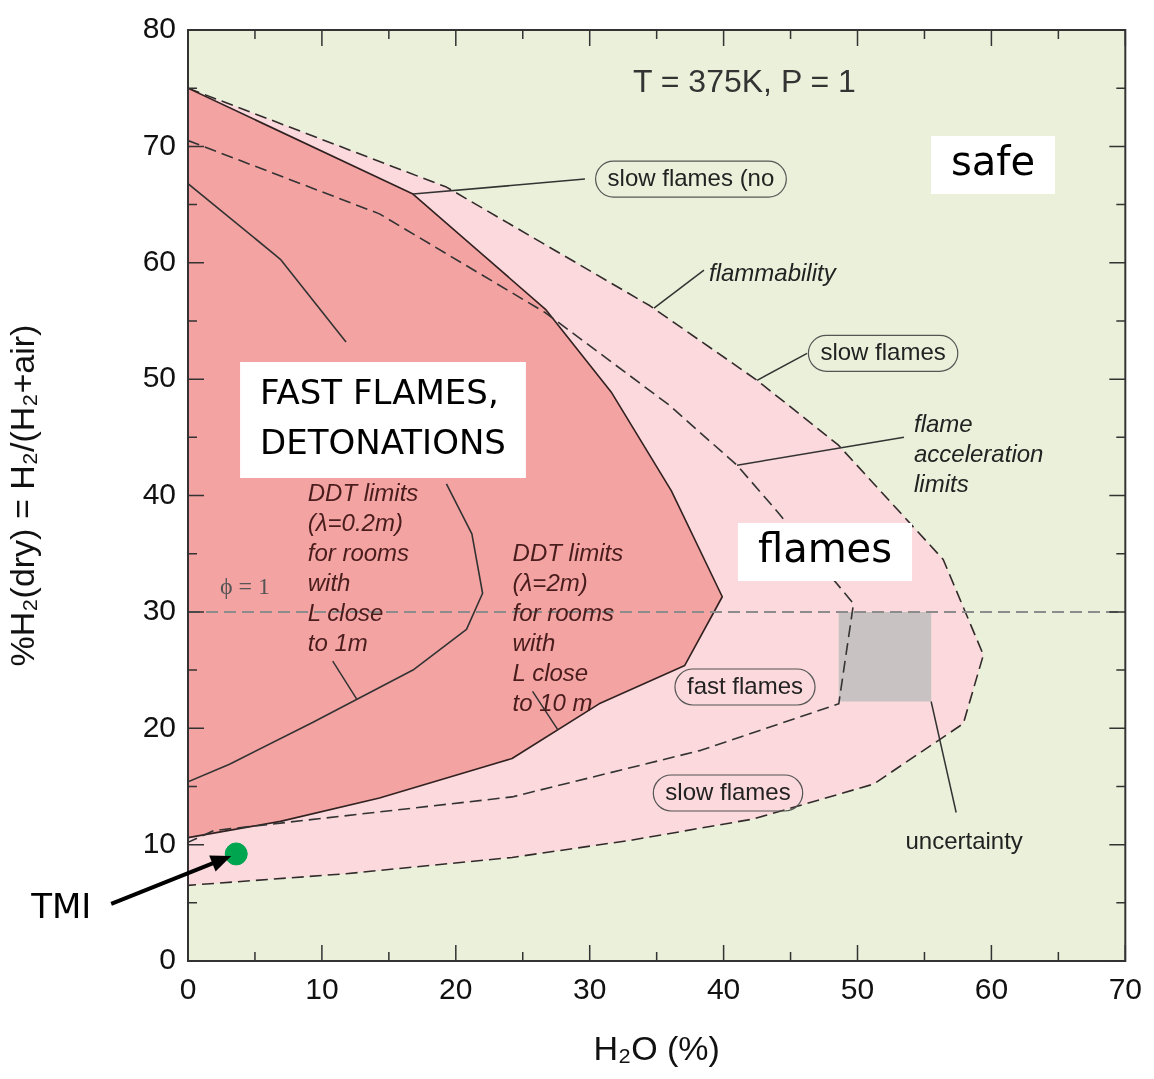 This screenshot has width=1154, height=1079. I want to click on annotation: fast flames, so click(745, 685).